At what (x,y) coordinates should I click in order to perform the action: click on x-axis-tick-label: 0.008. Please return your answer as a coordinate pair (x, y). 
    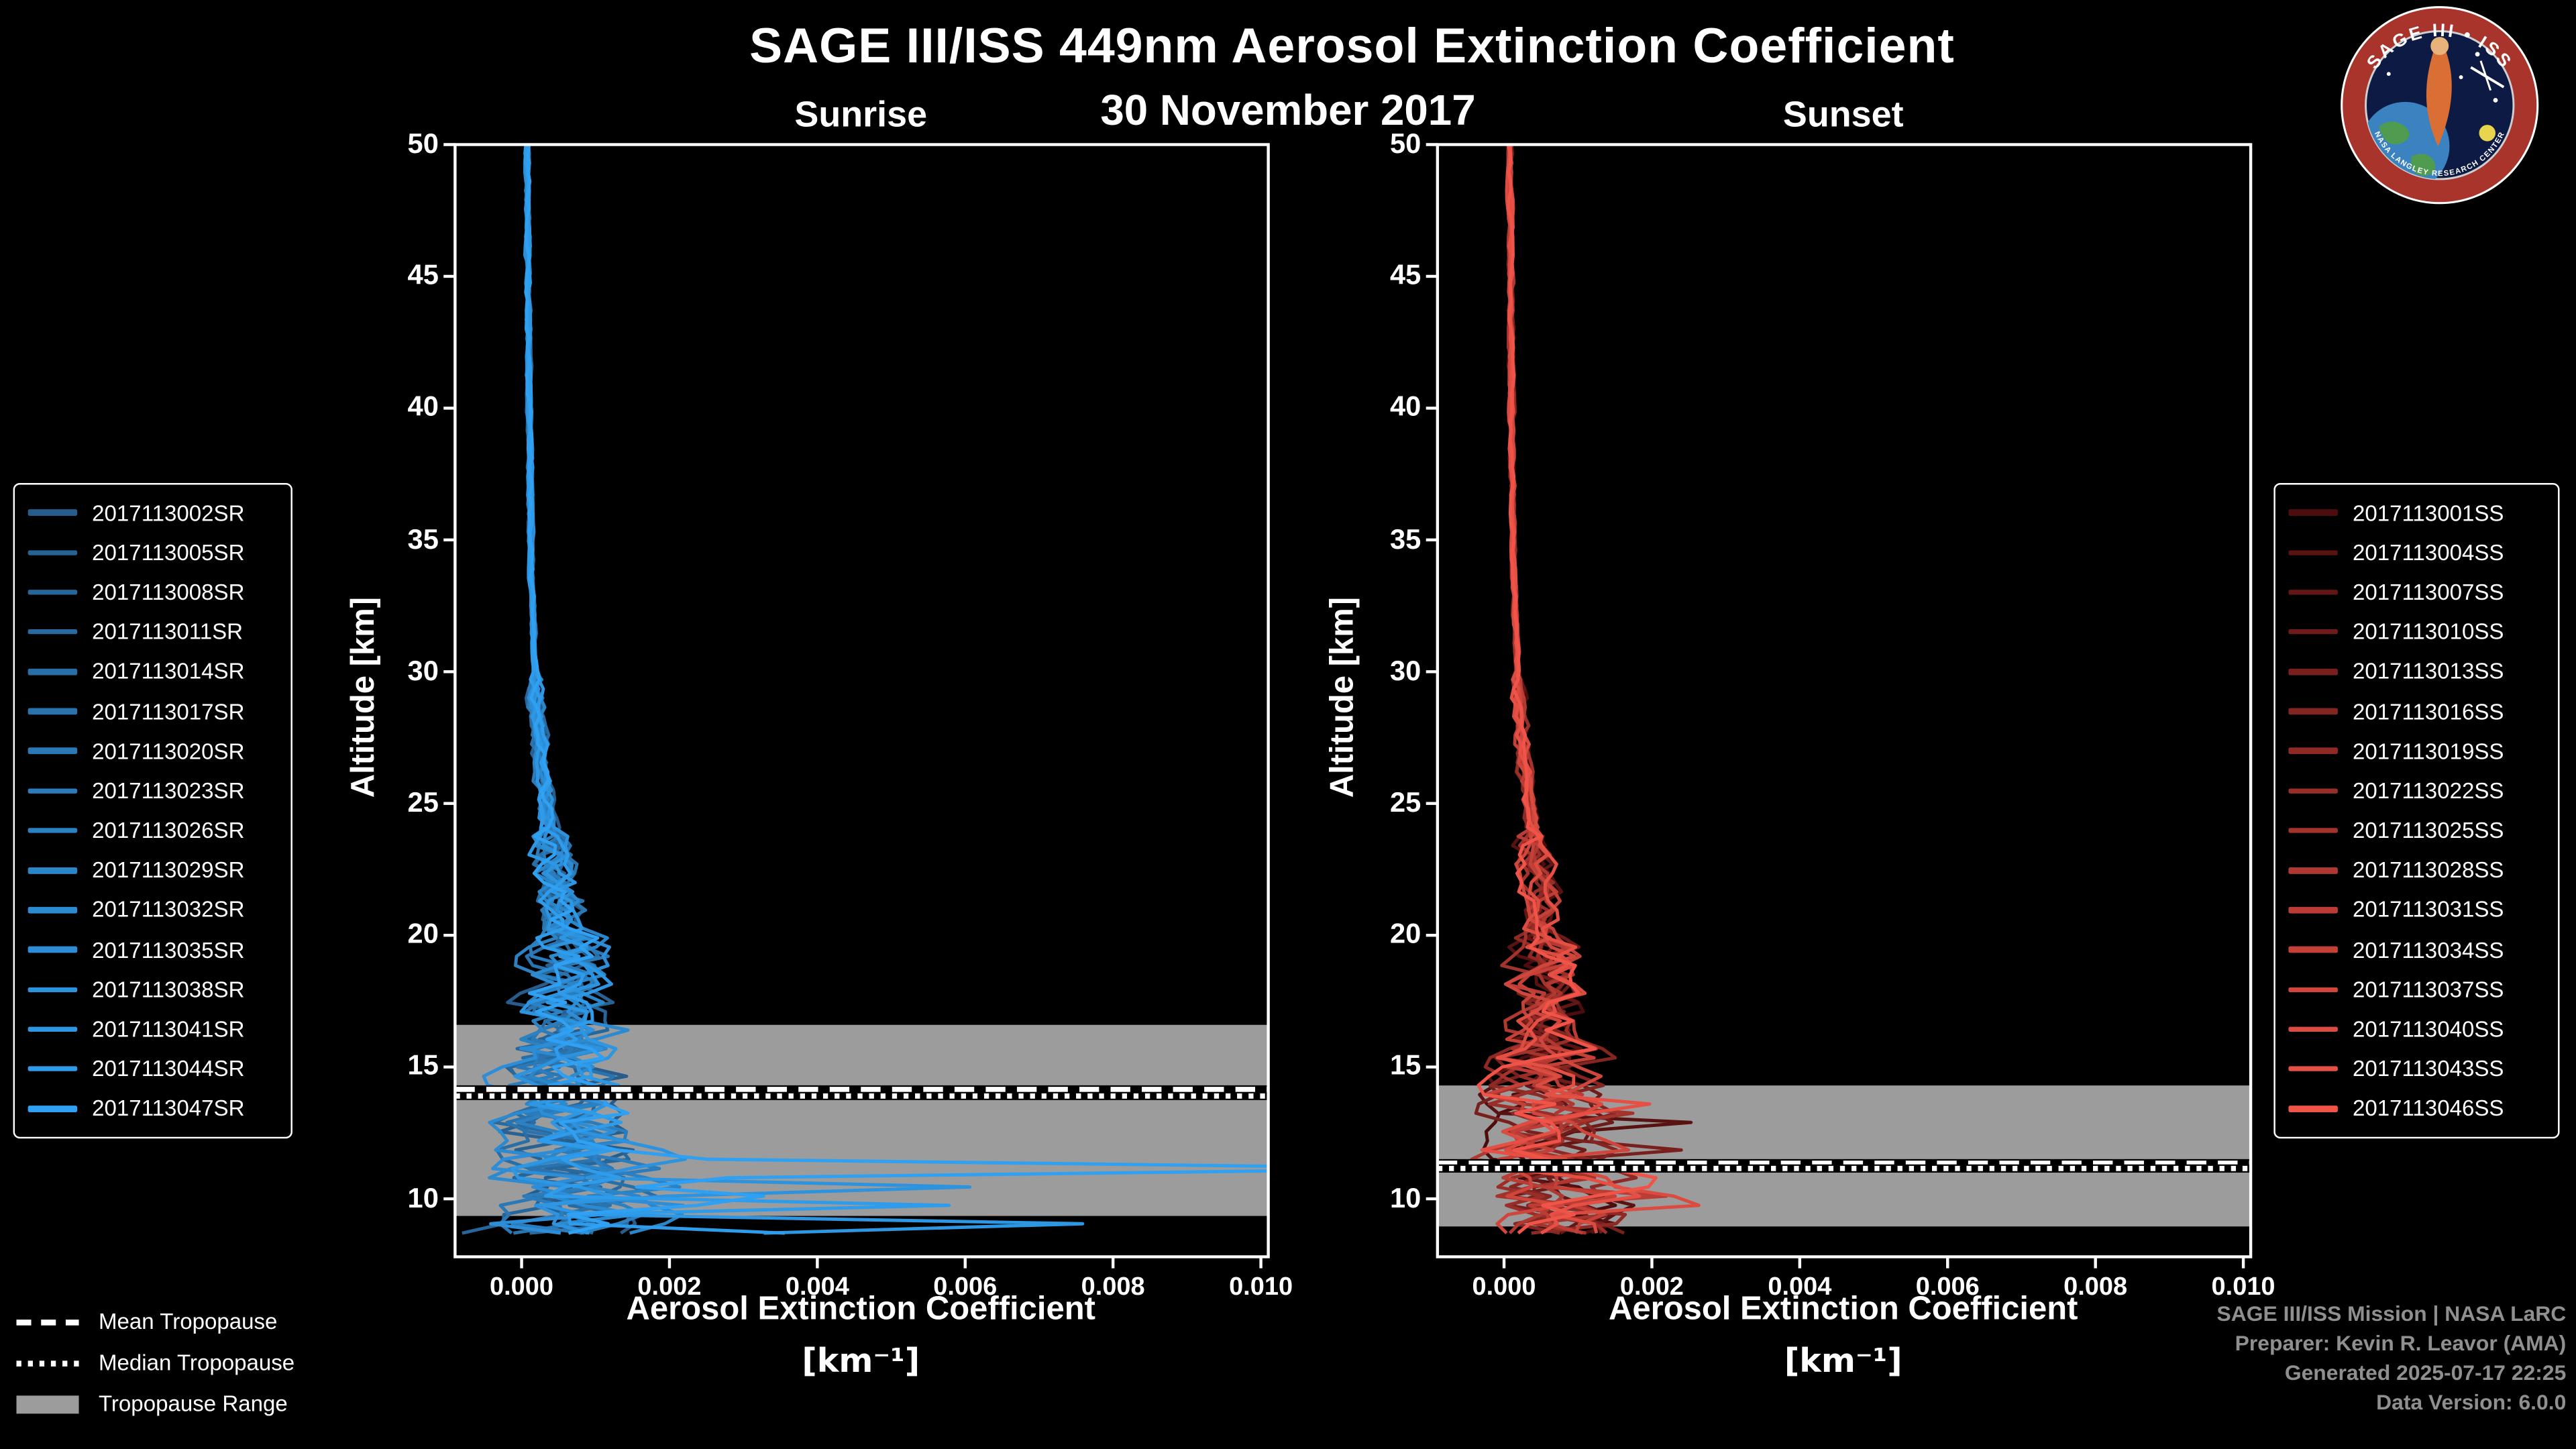
    Looking at the image, I should click on (2095, 1287).